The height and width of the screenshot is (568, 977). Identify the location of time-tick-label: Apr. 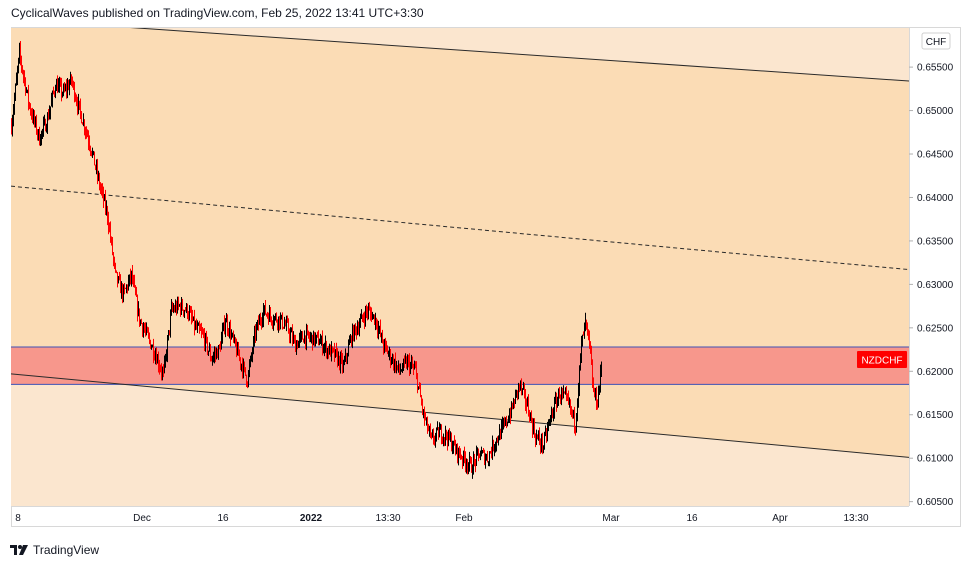
(780, 518).